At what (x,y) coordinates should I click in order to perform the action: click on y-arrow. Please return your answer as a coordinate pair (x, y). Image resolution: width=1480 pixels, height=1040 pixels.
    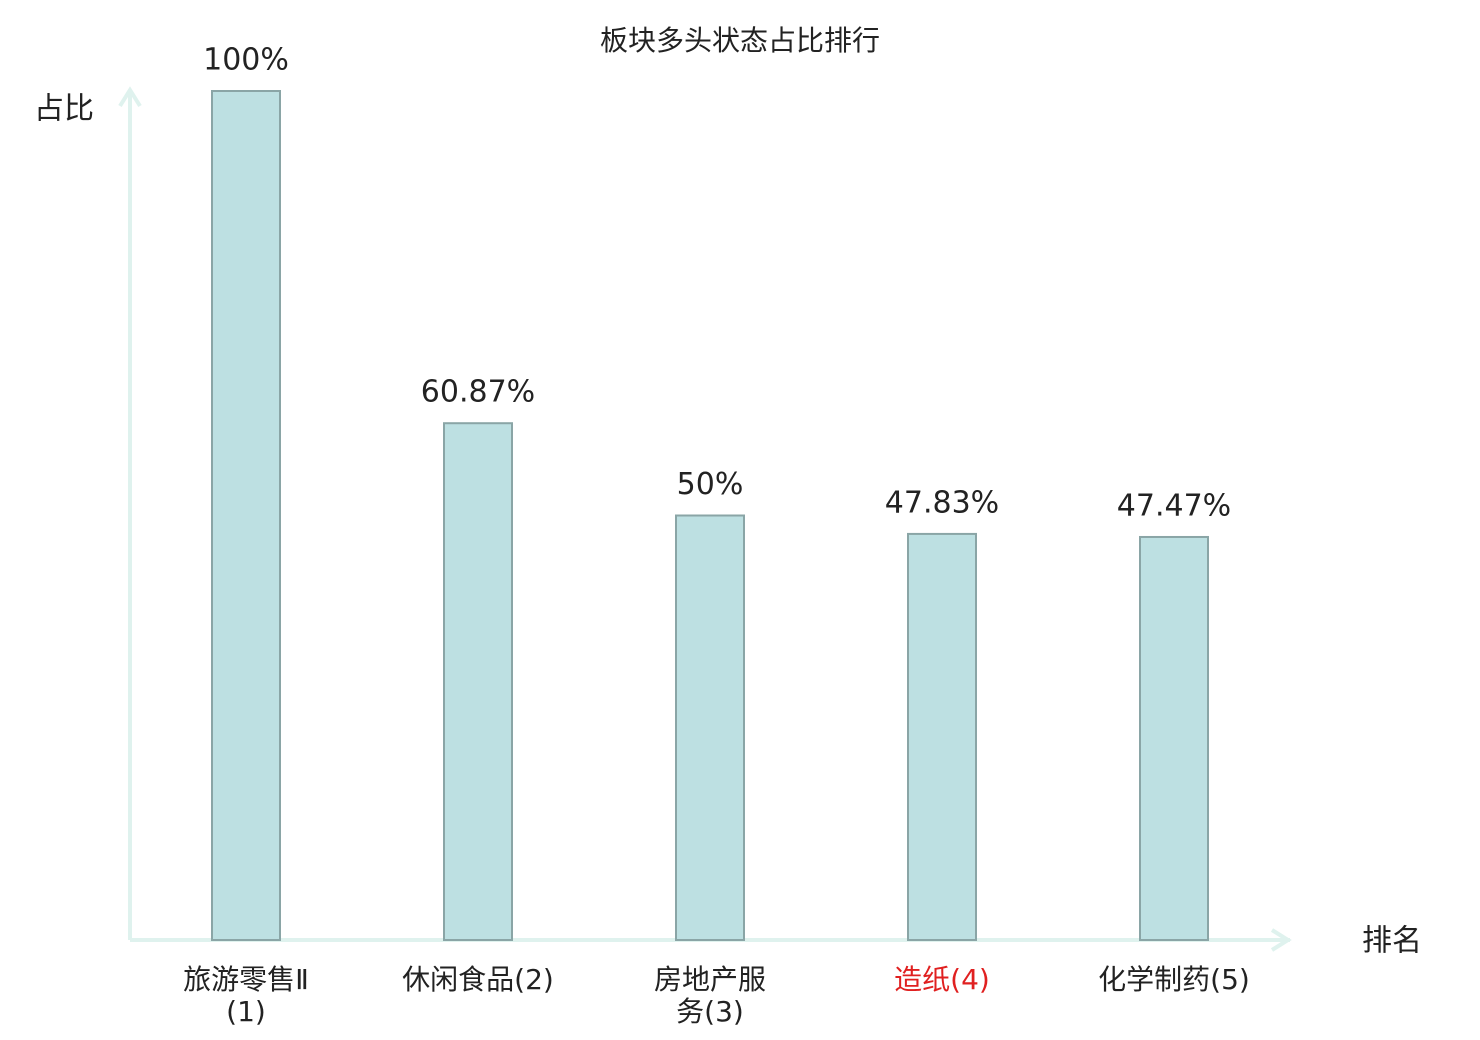
    Looking at the image, I should click on (130, 97).